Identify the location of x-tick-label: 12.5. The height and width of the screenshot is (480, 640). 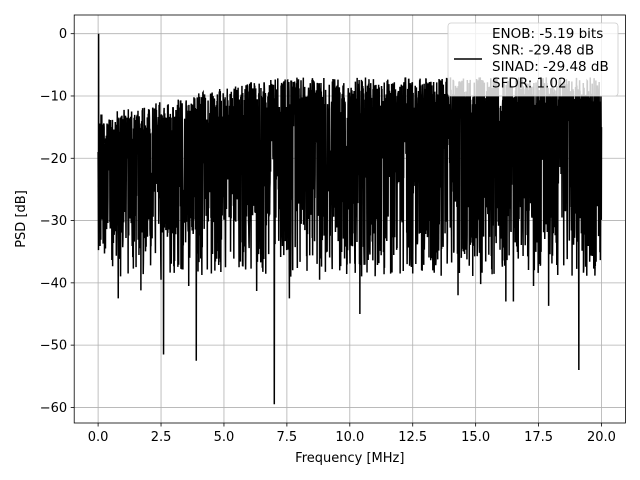
(412, 437).